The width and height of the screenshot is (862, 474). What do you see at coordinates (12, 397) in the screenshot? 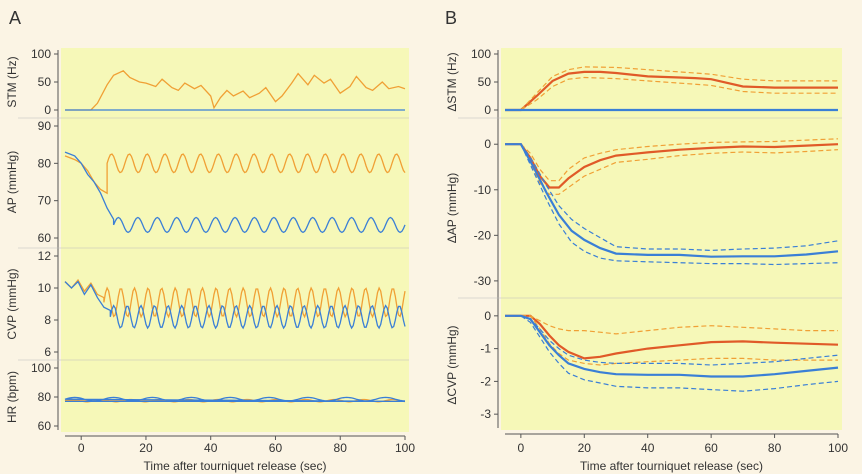
I see `y-axis-label: HR (bpm)` at bounding box center [12, 397].